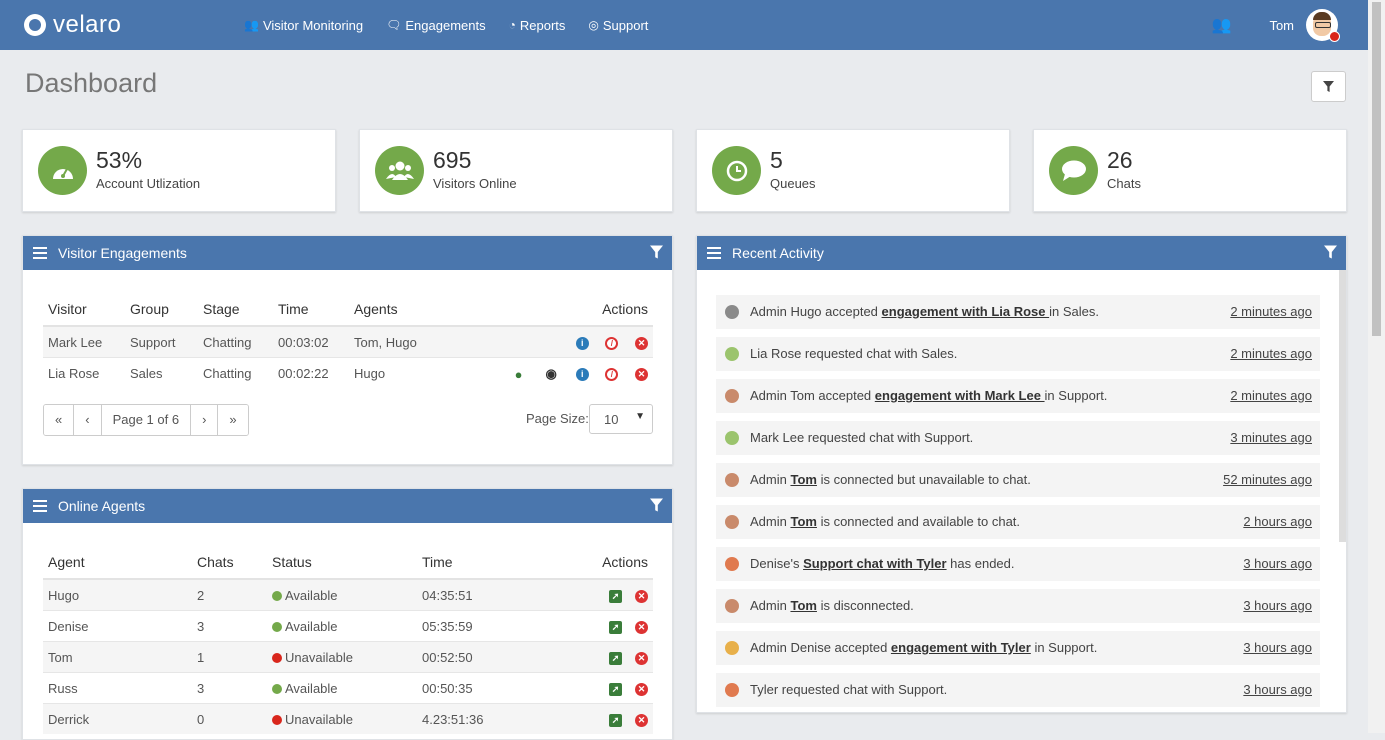 This screenshot has width=1385, height=740. What do you see at coordinates (348, 718) in the screenshot?
I see `table-row: Derrick 0 Unavailable 4.23:51:36 ➚ ✕` at bounding box center [348, 718].